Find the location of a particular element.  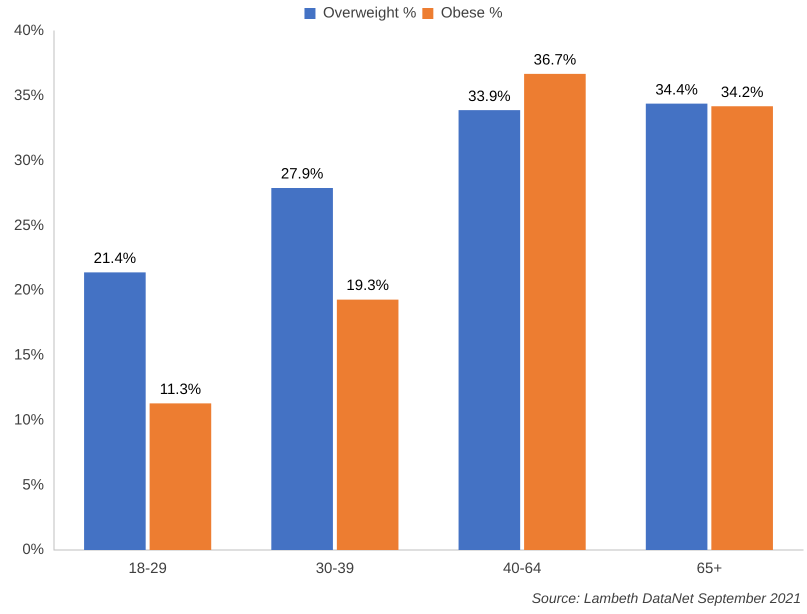

y-tick-label: 0% is located at coordinates (33, 549).